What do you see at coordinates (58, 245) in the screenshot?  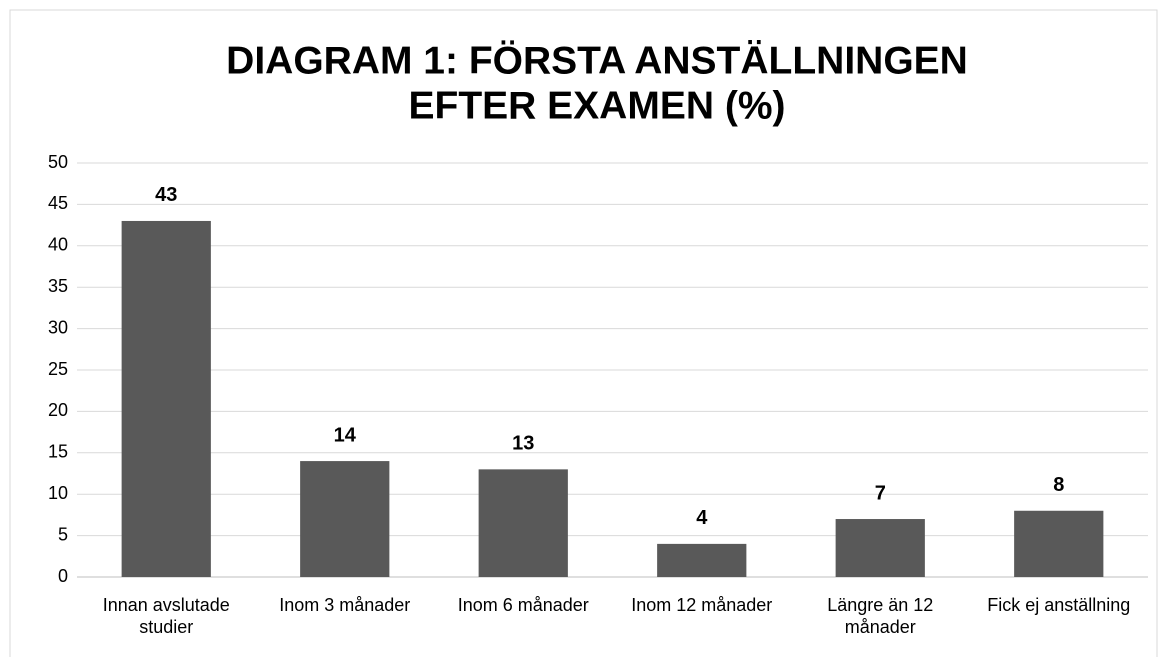 I see `y-tick-label: 40` at bounding box center [58, 245].